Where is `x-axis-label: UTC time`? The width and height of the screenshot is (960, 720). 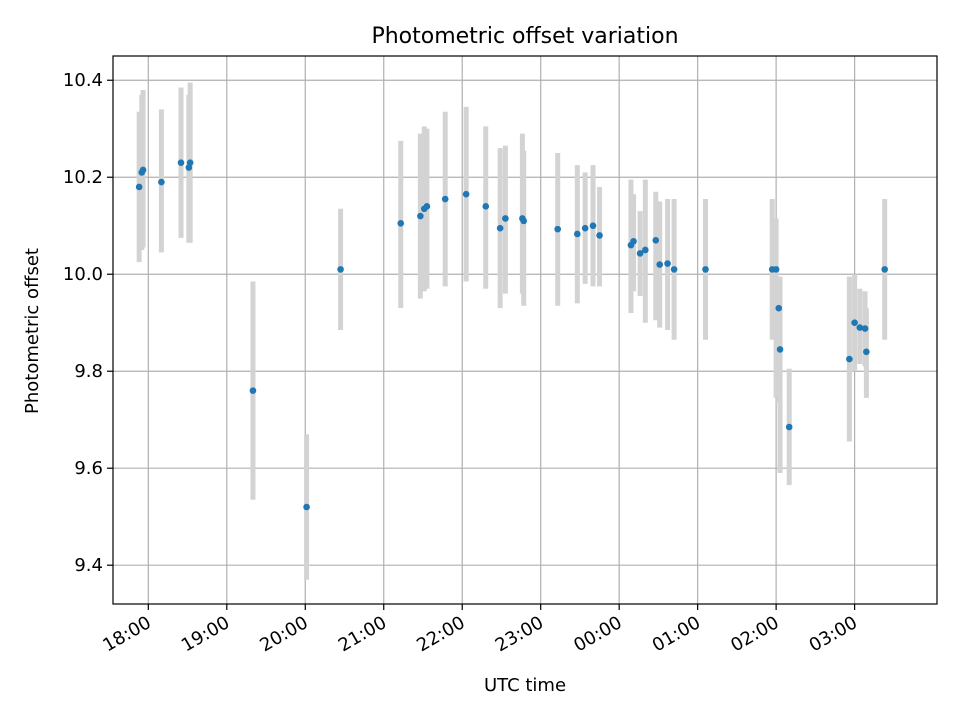 x-axis-label: UTC time is located at coordinates (525, 685).